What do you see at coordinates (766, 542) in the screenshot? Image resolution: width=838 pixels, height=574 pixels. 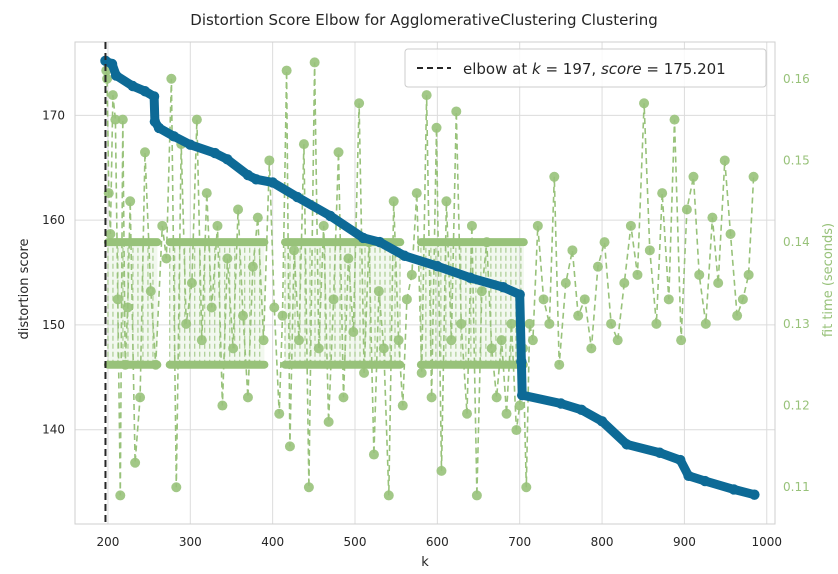 I see `x-tick-label: 1000` at bounding box center [766, 542].